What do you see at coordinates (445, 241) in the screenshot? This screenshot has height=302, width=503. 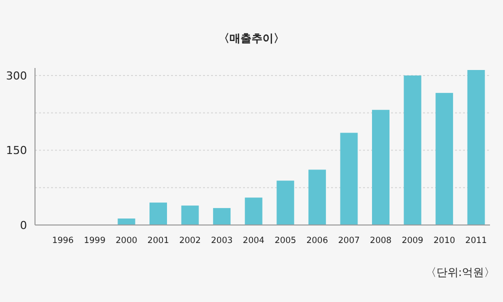 I see `x-tick-label: 2010` at bounding box center [445, 241].